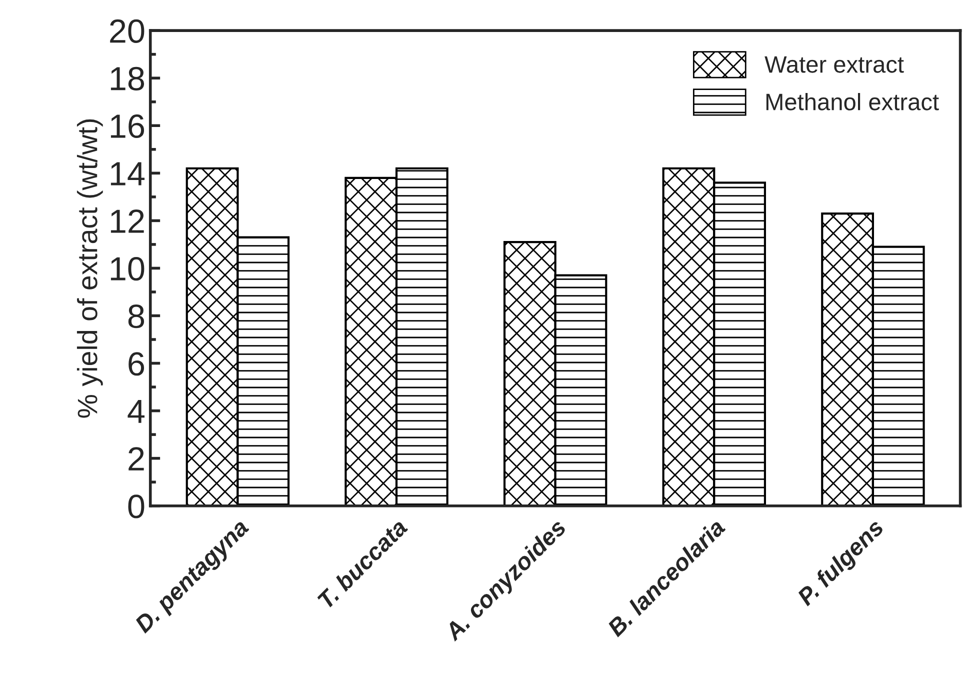  I want to click on y-tick-label: 12, so click(127, 221).